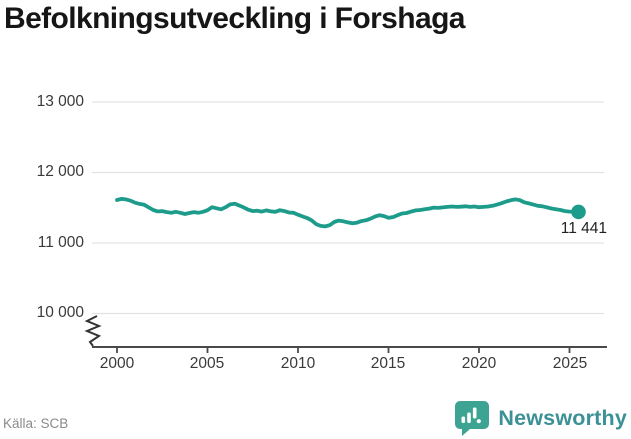 The image size is (631, 439). Describe the element at coordinates (234, 18) in the screenshot. I see `page-title: Befolkningsutveckling i Forshaga` at that location.